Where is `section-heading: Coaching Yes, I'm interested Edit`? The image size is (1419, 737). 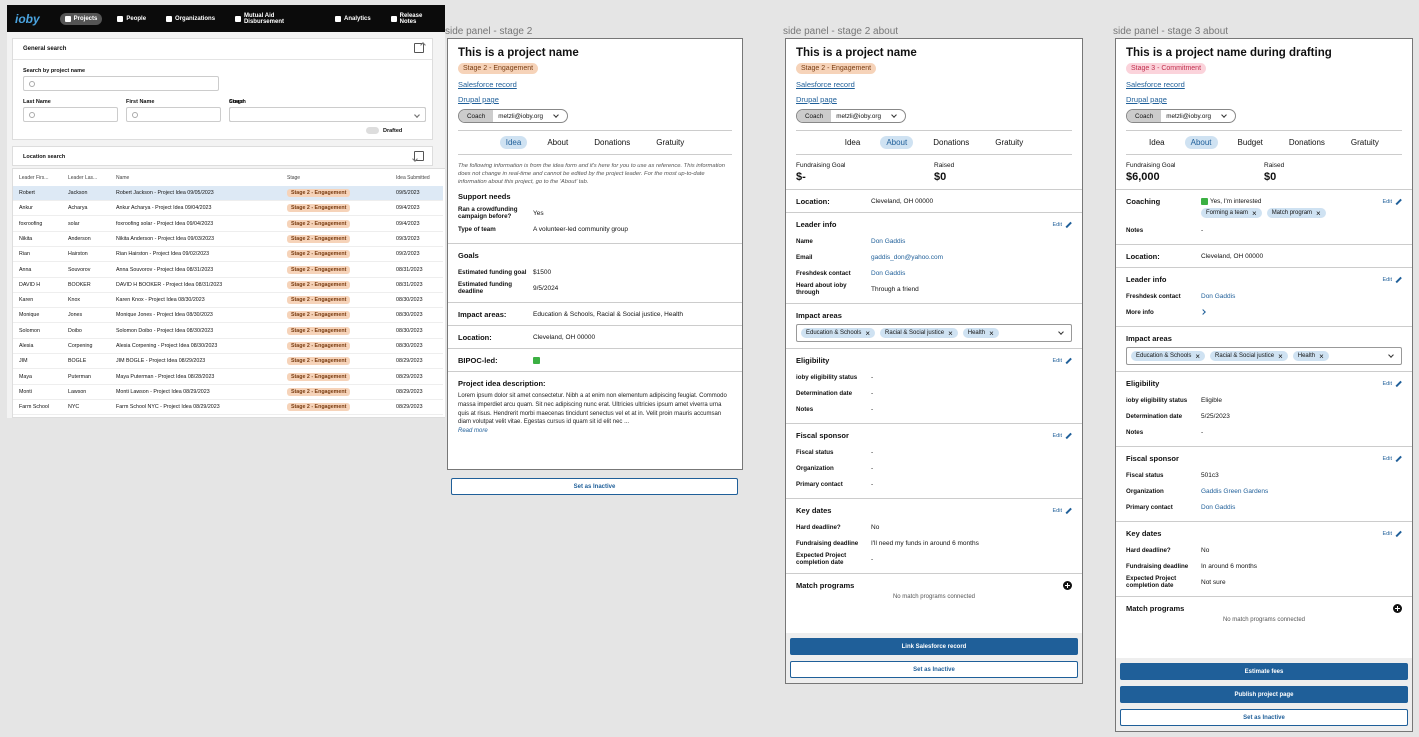 section-heading: Coaching Yes, I'm interested Edit is located at coordinates (1264, 201).